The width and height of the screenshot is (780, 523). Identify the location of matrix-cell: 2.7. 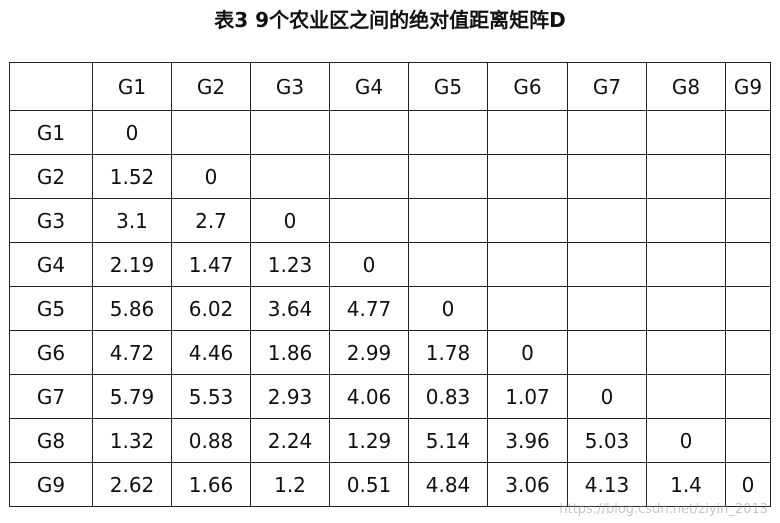
(211, 220).